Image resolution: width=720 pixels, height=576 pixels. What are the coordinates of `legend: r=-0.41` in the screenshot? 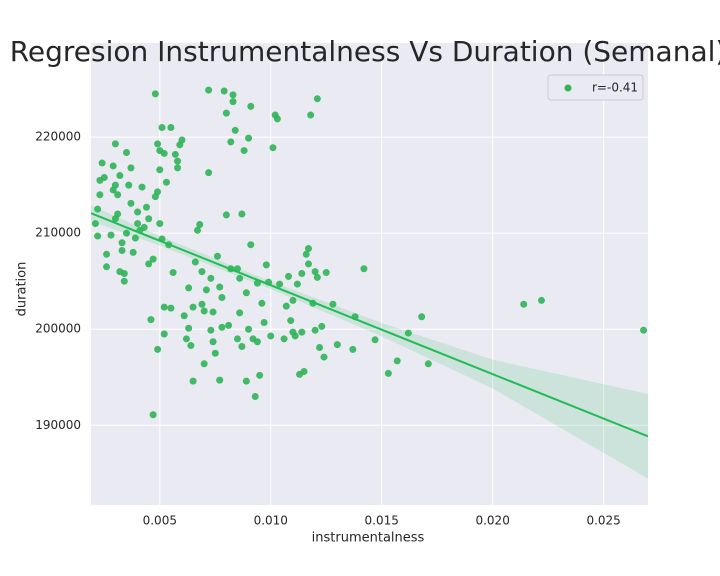 It's located at (595, 87).